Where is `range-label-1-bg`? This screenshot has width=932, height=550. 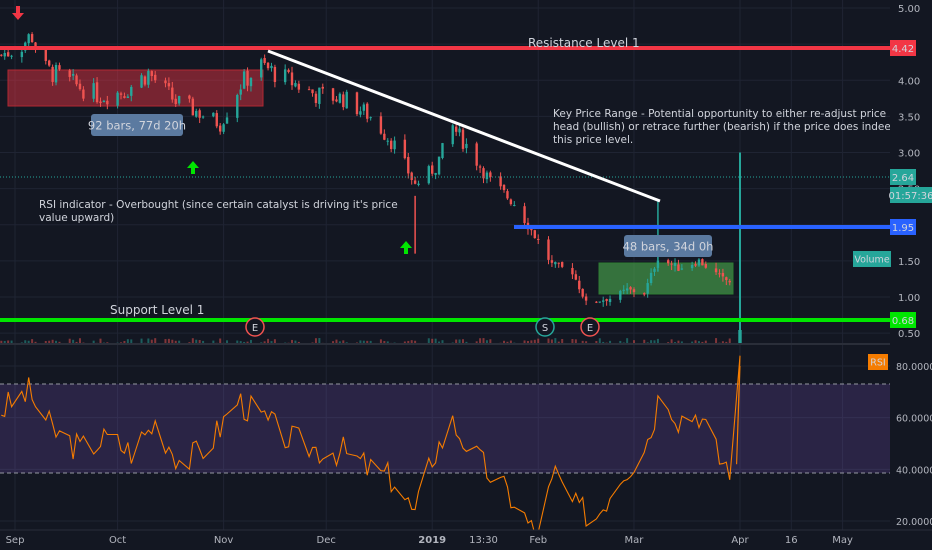 range-label-1-bg is located at coordinates (137, 125).